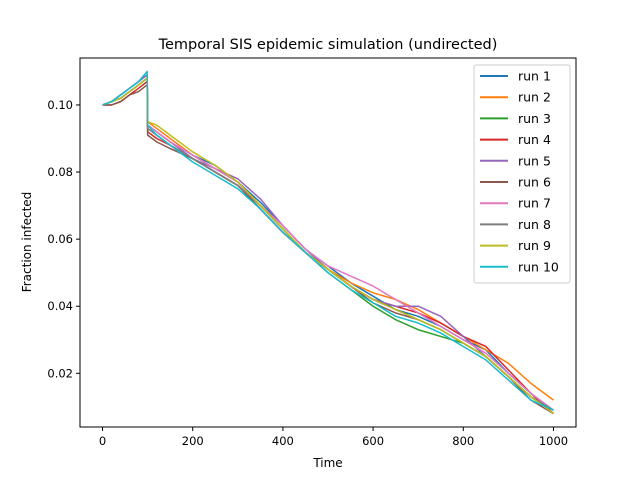 The image size is (640, 480). I want to click on x-tick-label: 800, so click(463, 441).